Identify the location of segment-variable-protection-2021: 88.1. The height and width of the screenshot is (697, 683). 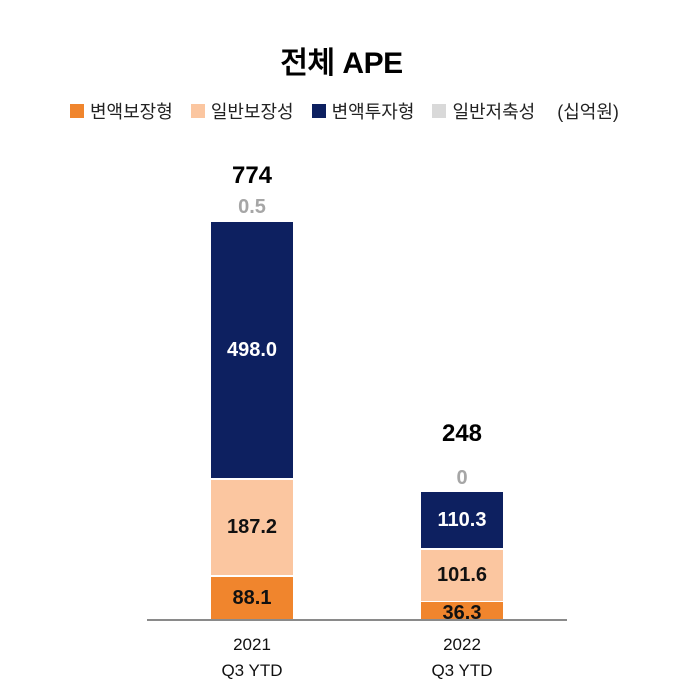
(252, 598).